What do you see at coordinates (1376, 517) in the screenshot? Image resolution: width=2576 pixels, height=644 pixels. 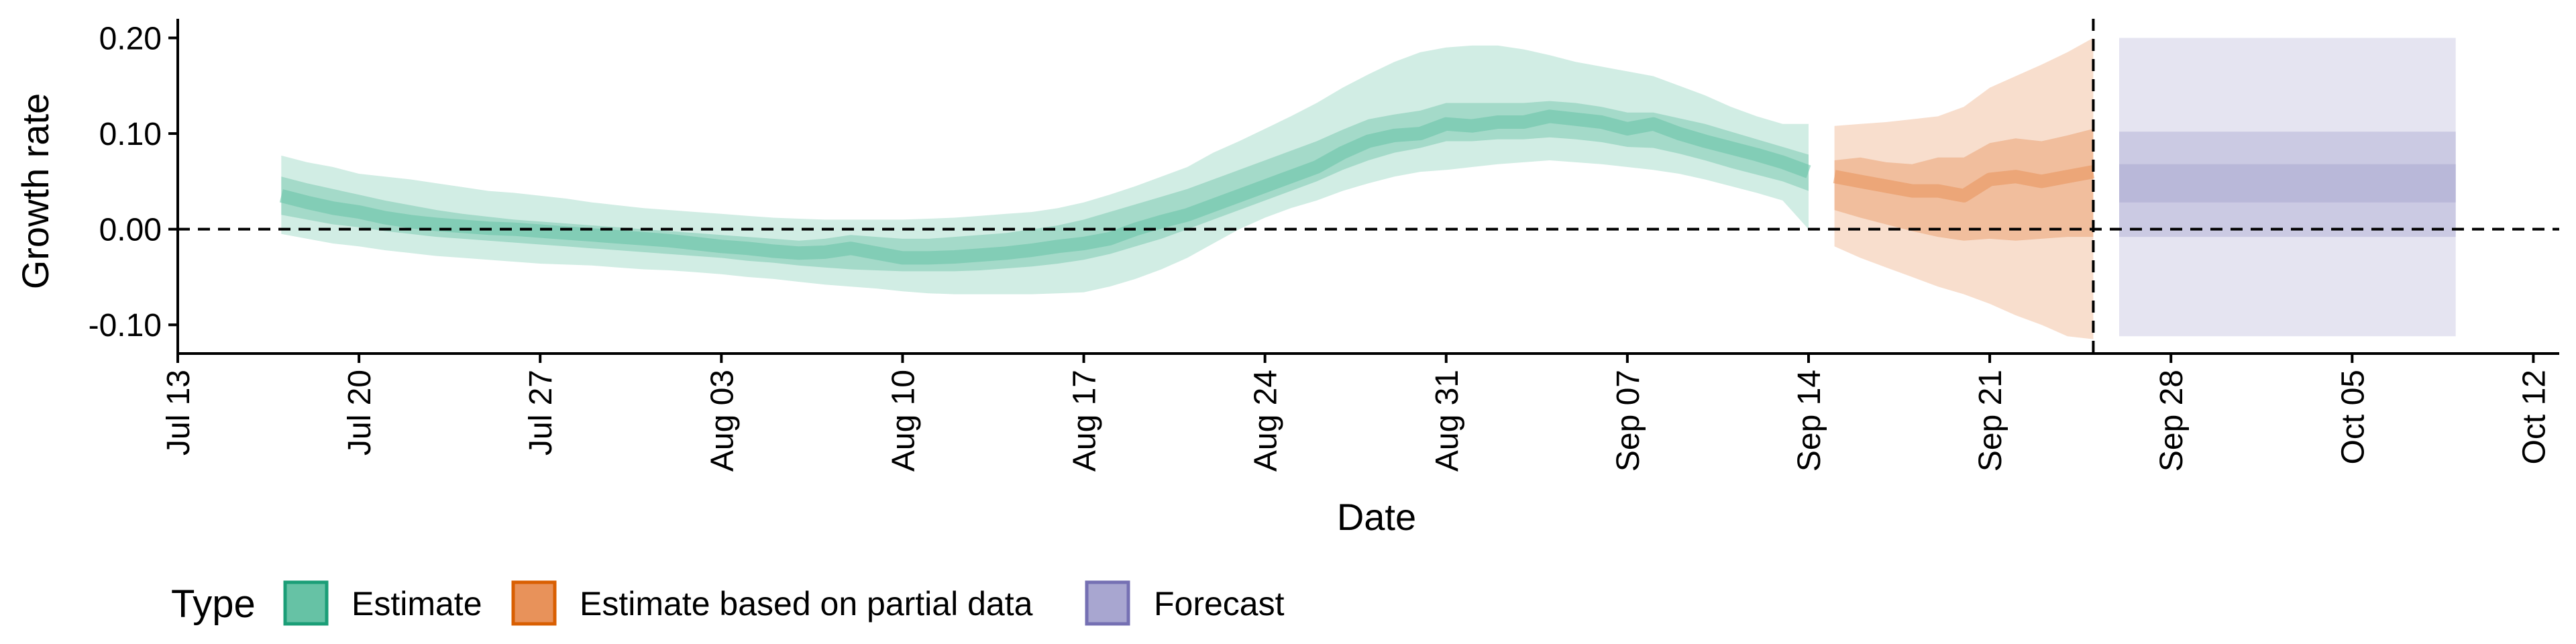 I see `x-axis-title: Date` at bounding box center [1376, 517].